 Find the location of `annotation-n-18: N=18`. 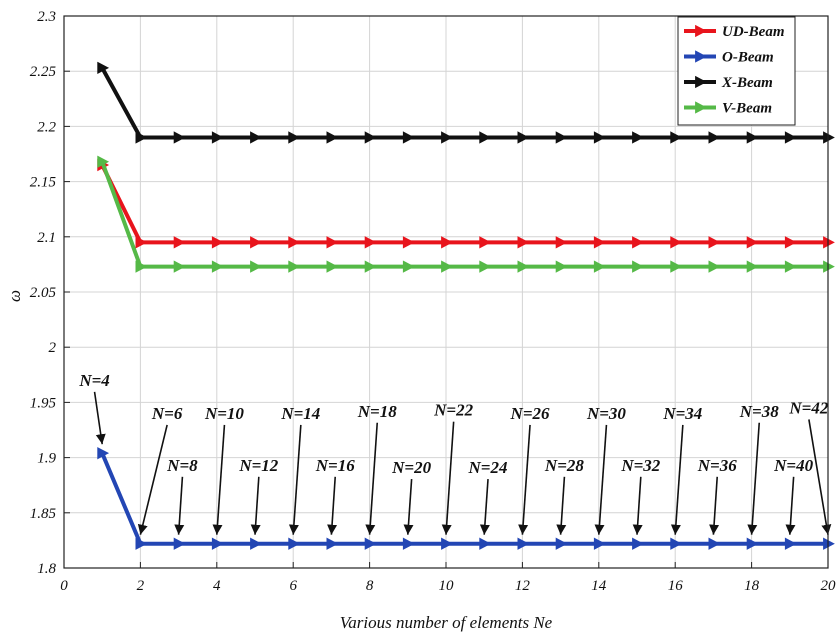

annotation-n-18: N=18 is located at coordinates (377, 468).